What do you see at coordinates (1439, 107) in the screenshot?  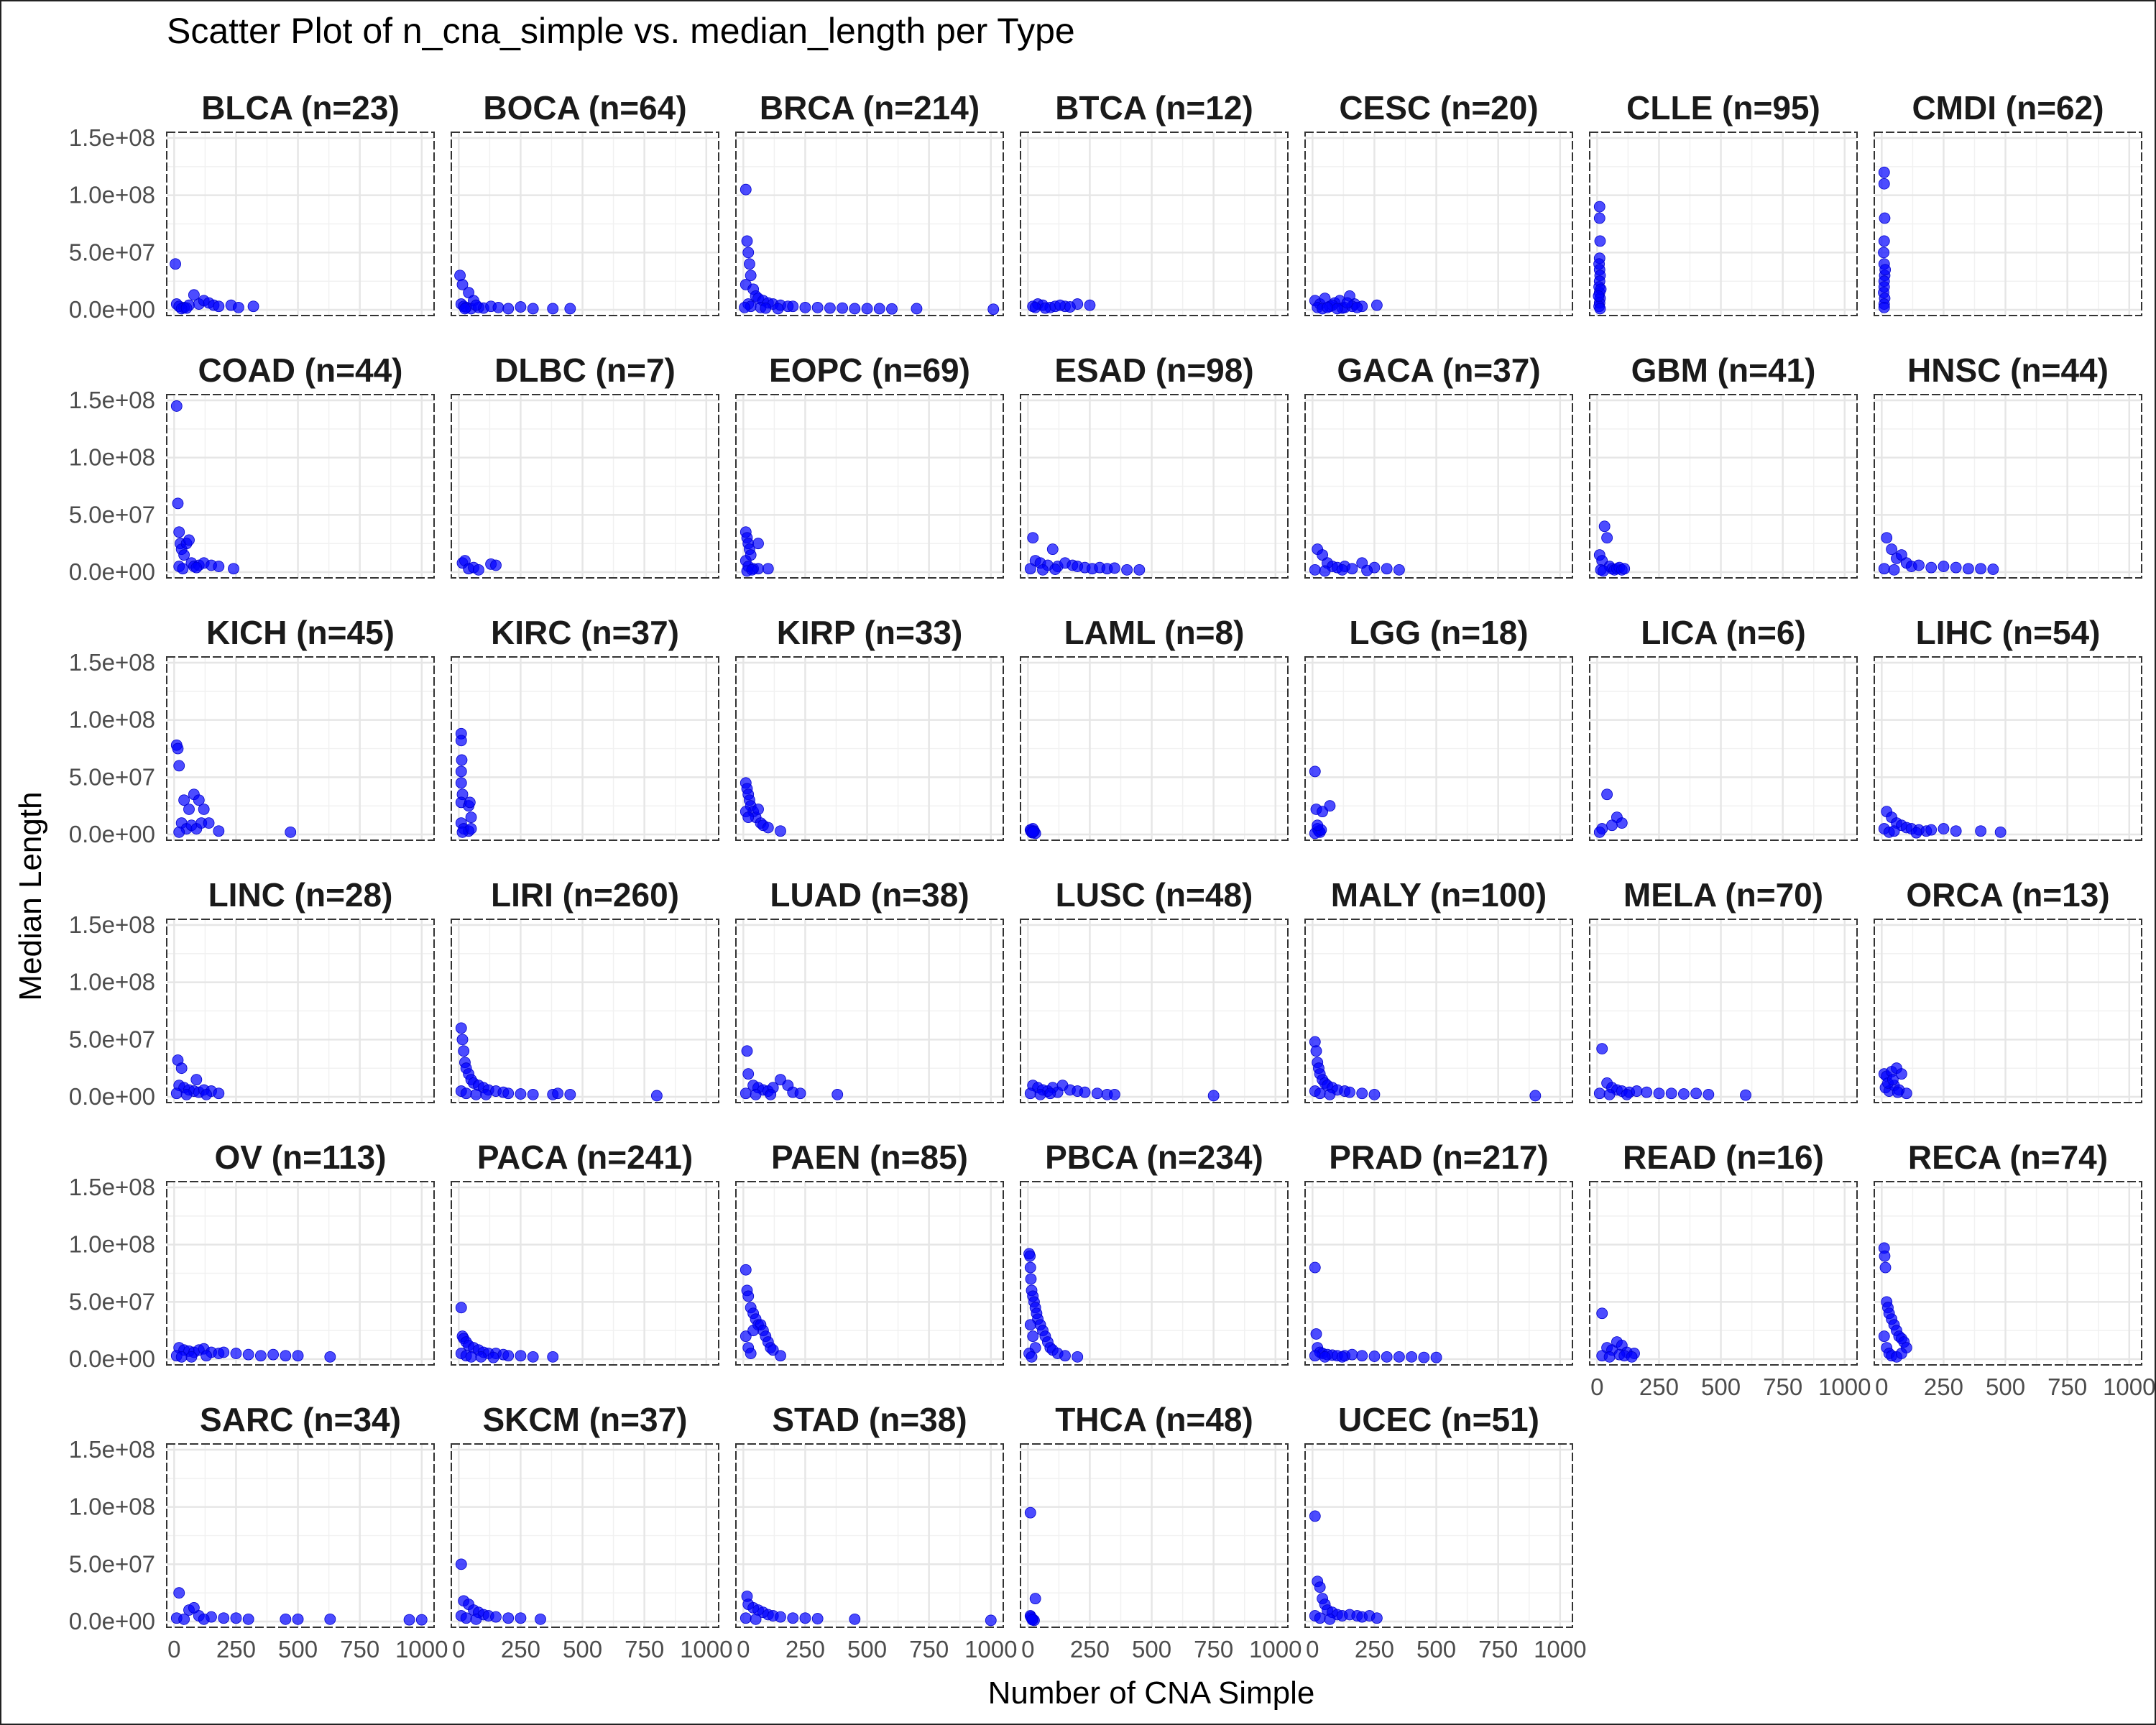 I see `facet-label: CESC (n=20)` at bounding box center [1439, 107].